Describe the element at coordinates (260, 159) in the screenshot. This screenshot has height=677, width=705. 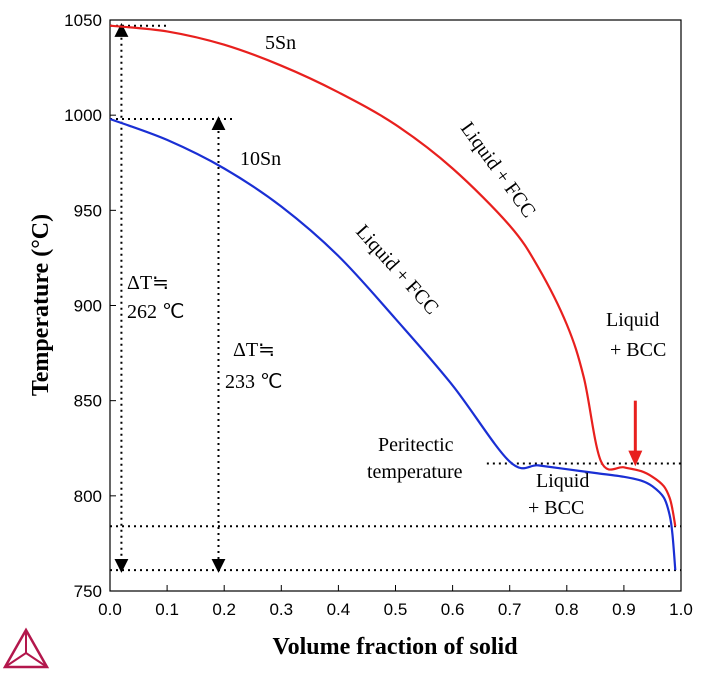
I see `label-10sn: 10Sn` at that location.